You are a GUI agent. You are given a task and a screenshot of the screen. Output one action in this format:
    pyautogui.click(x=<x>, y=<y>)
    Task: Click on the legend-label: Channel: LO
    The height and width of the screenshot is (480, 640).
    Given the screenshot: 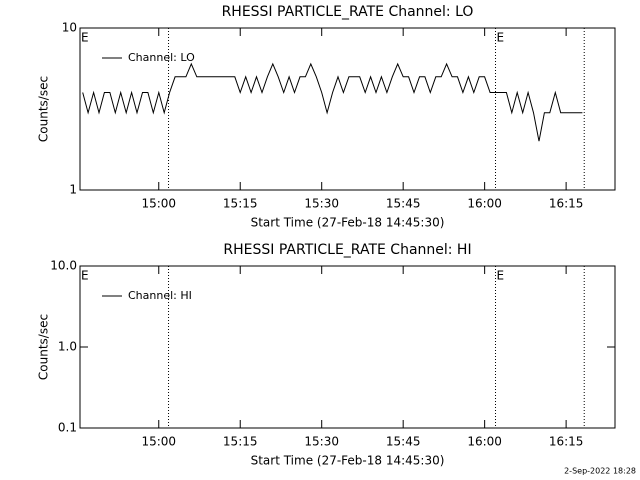 What is the action you would take?
    pyautogui.click(x=161, y=57)
    